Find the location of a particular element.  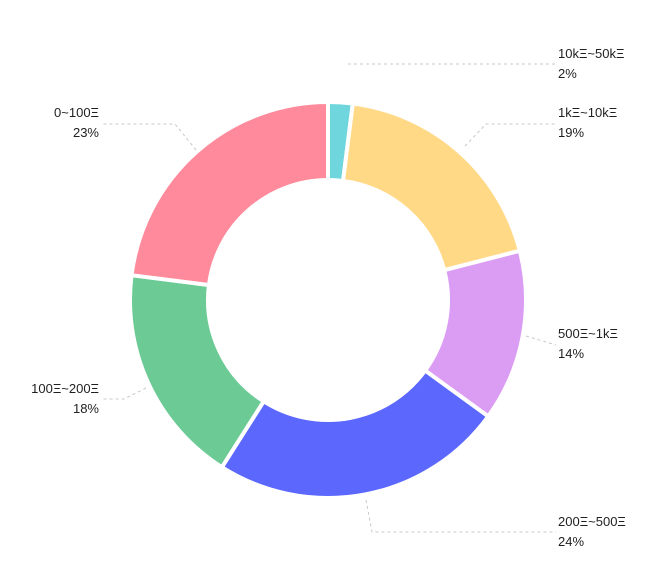

slice-label: 500Ξ~1kΞ is located at coordinates (588, 333).